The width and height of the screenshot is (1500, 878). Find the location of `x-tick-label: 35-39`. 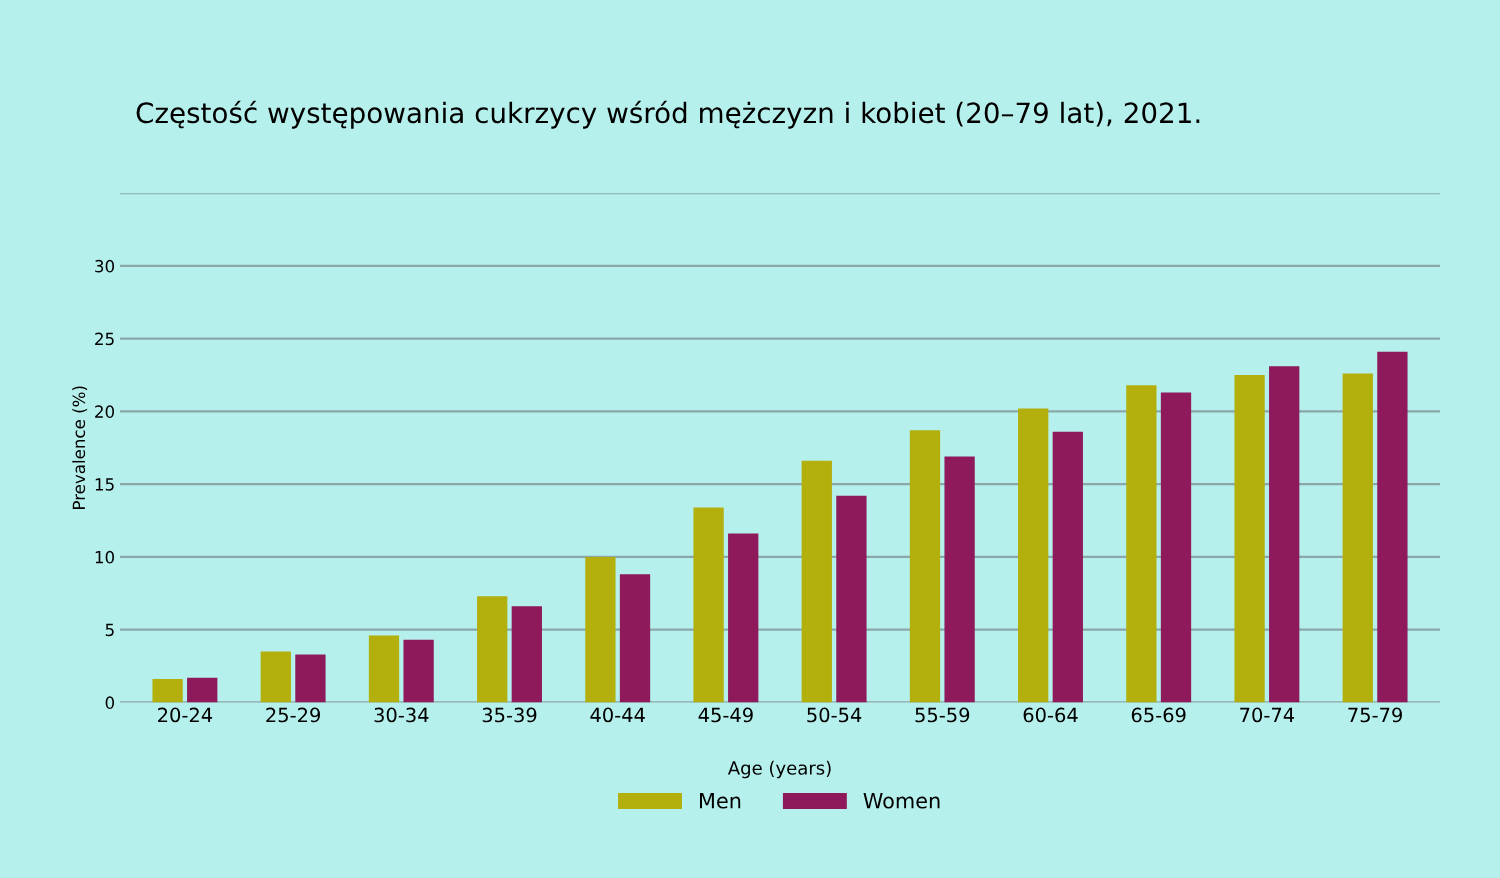

x-tick-label: 35-39 is located at coordinates (509, 715).